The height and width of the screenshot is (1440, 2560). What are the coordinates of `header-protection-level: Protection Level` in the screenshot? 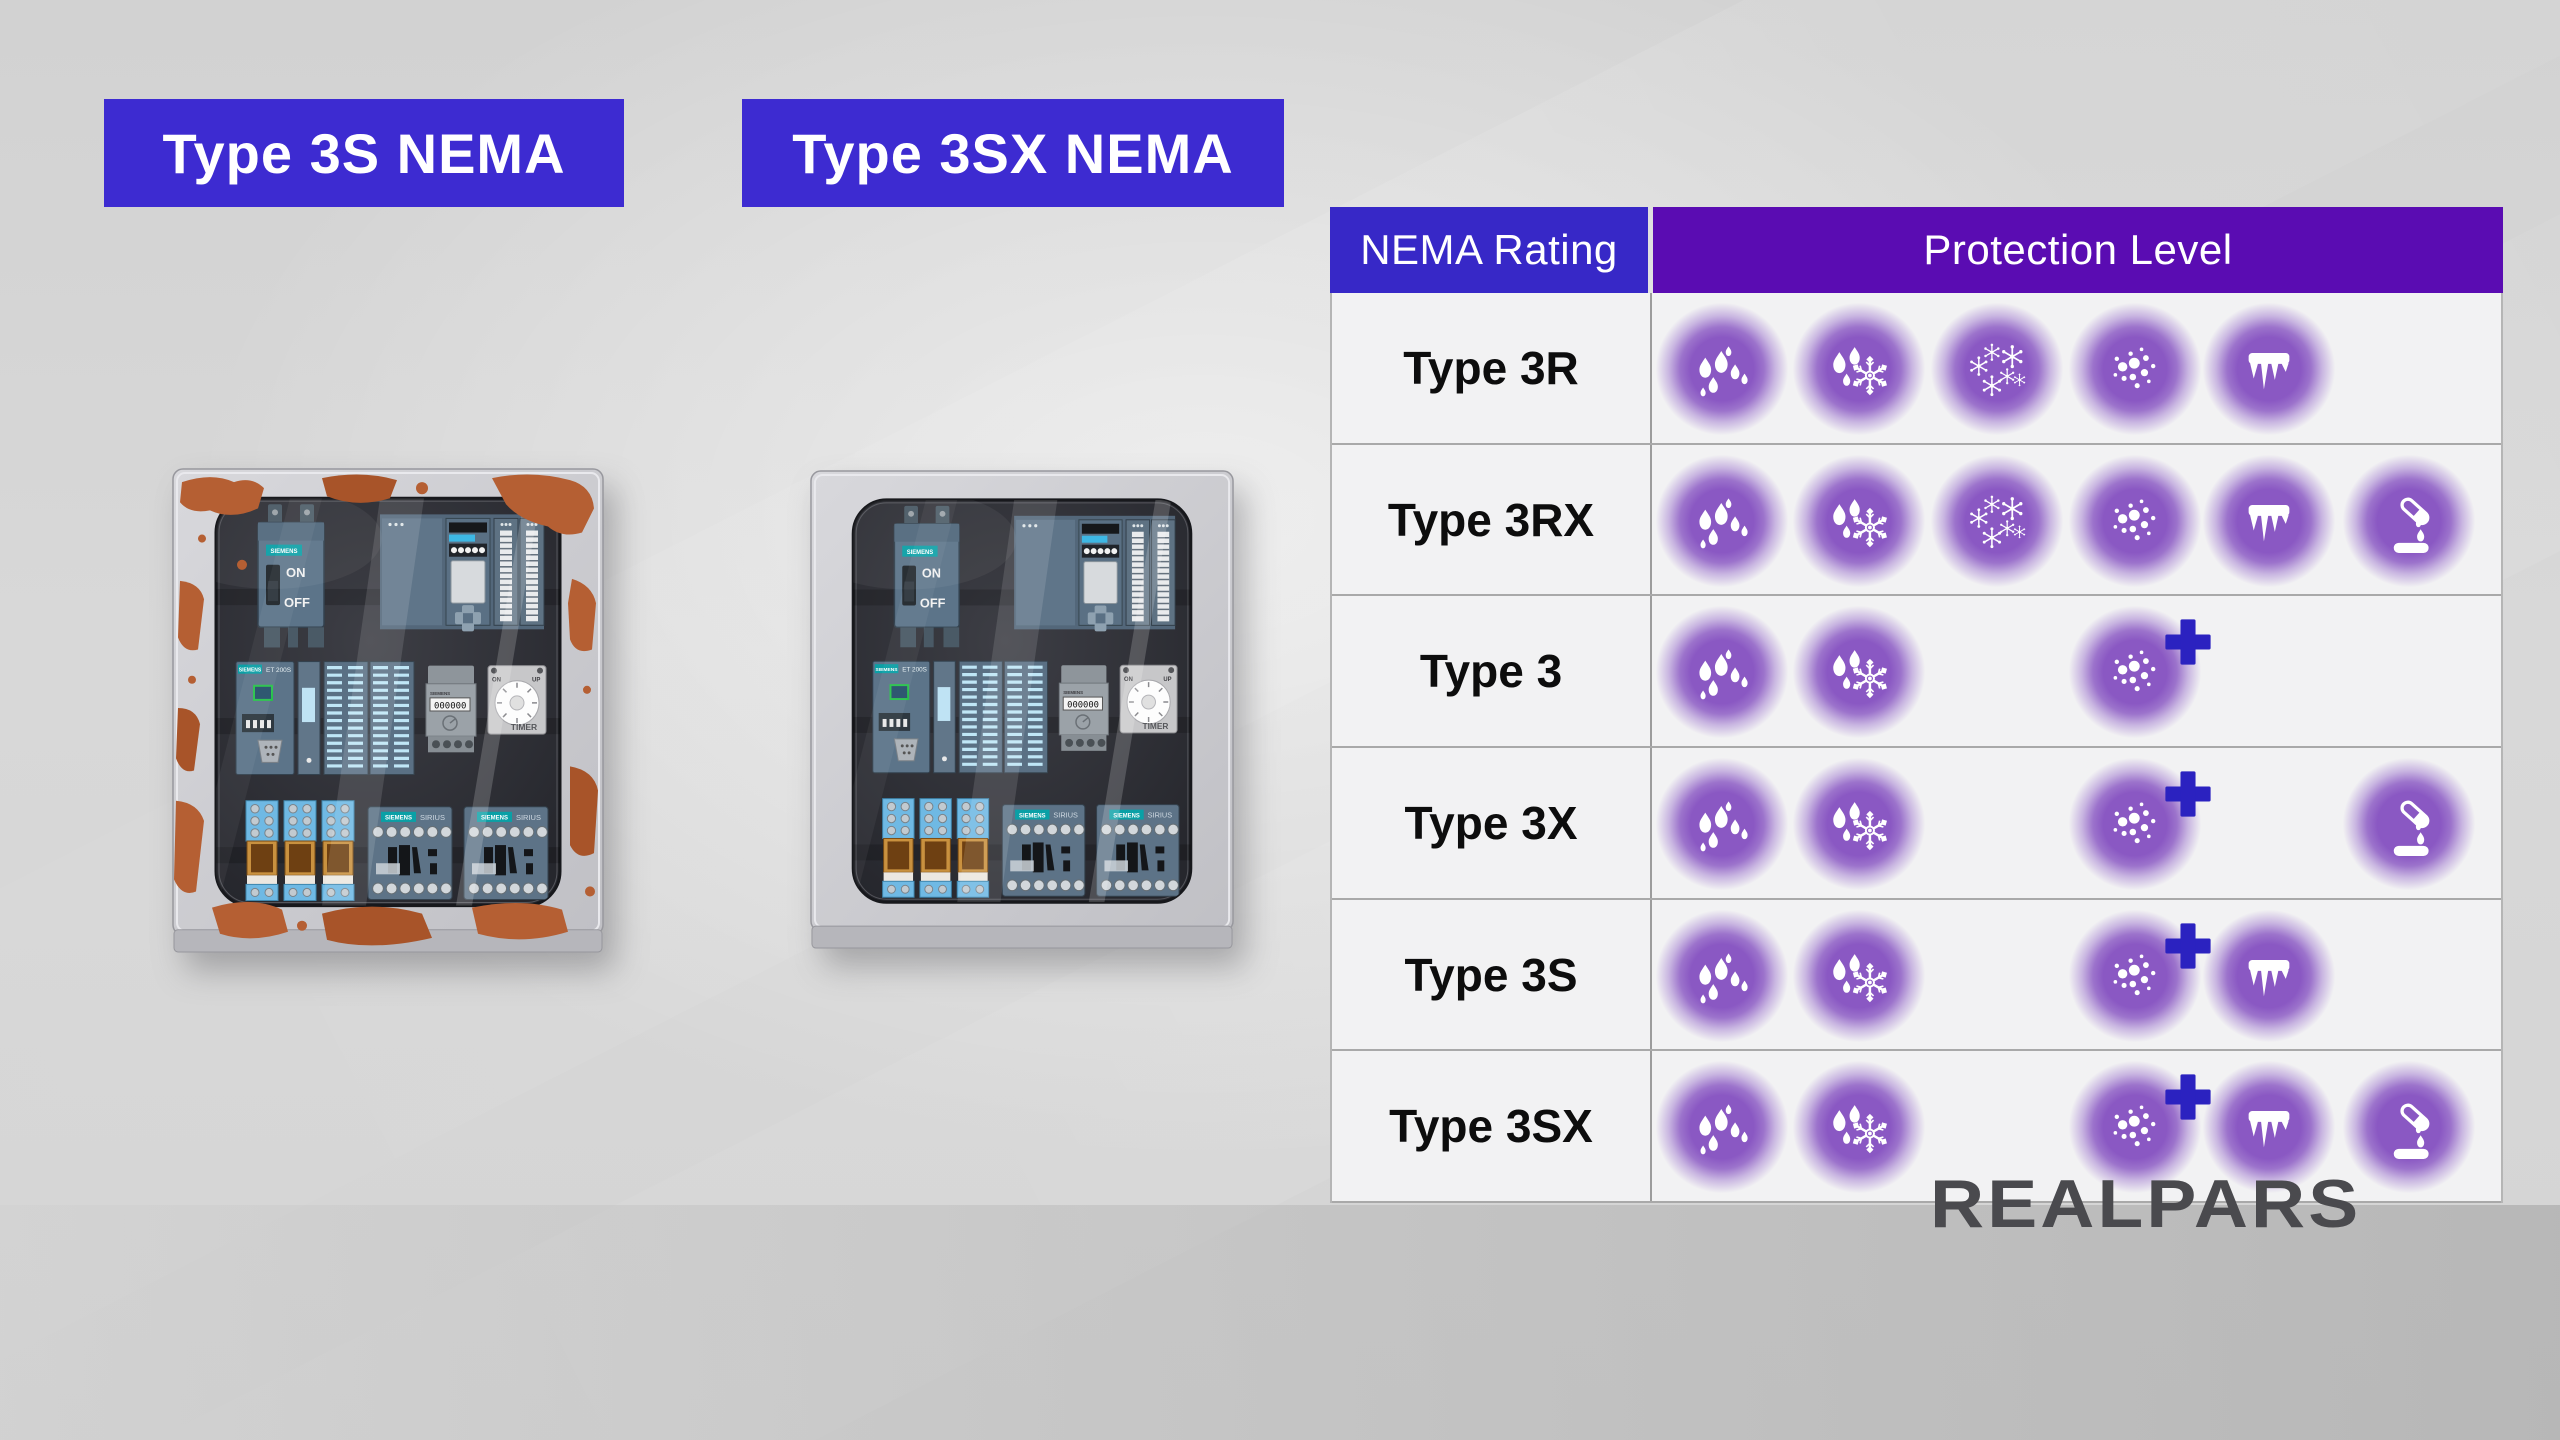 It's located at (2078, 250).